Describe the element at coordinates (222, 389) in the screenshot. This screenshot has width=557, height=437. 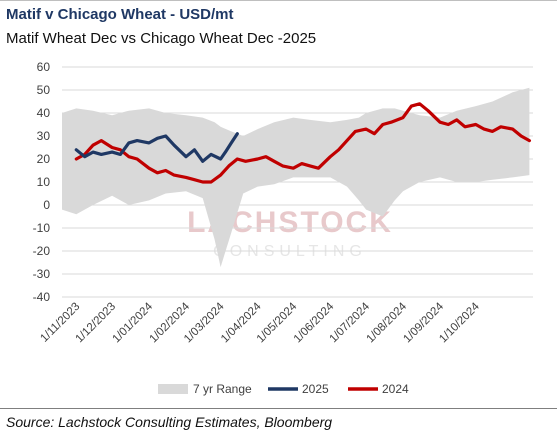
I see `legend-label-7yr-range: 7 yr Range` at that location.